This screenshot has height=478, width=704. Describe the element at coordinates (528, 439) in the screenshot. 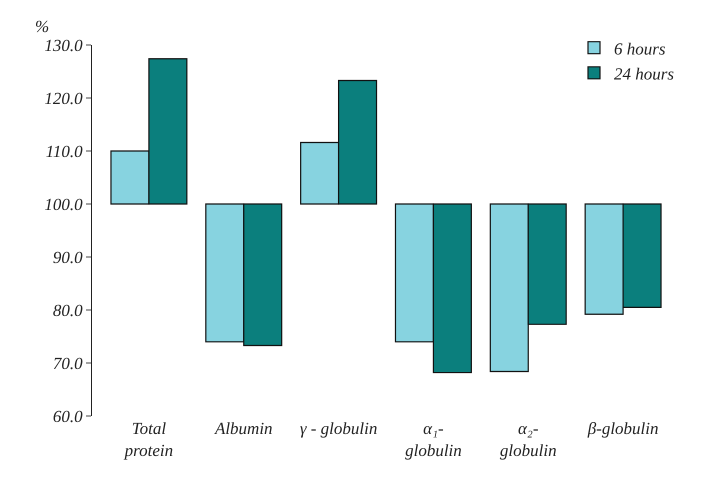

I see `x-tick-label: α₂- globulin` at that location.